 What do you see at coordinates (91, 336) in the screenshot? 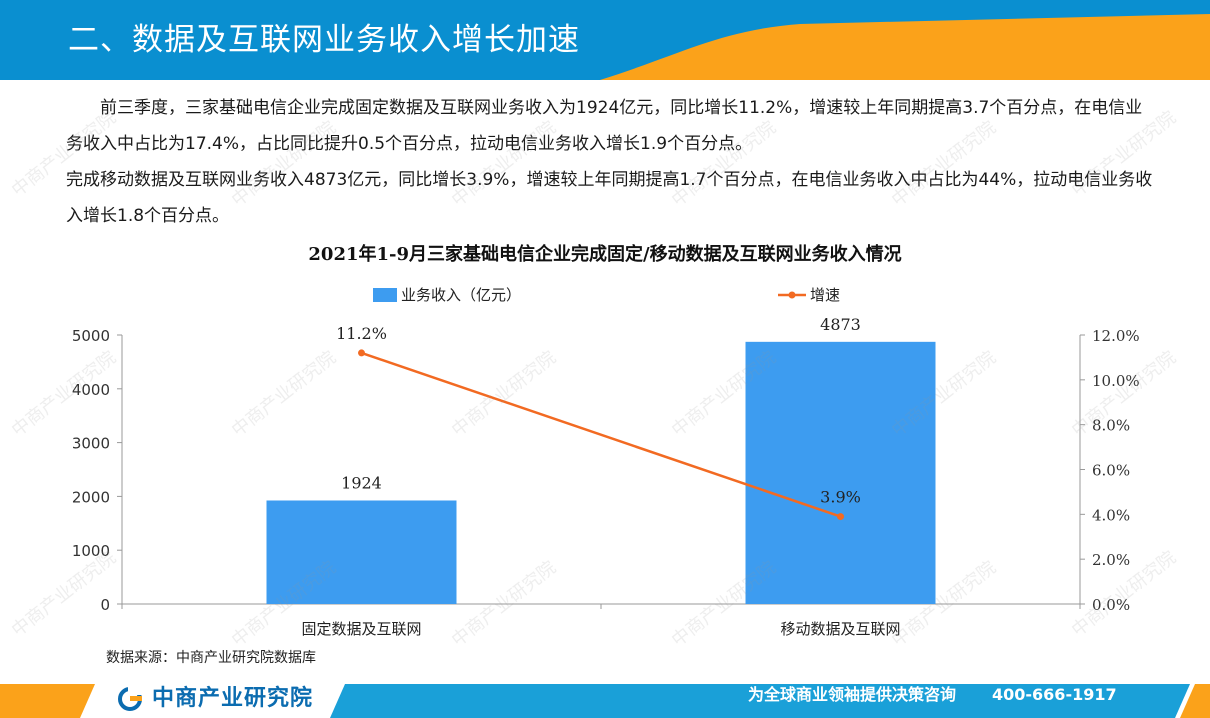
I see `y-left-tick-label: 5000` at bounding box center [91, 336].